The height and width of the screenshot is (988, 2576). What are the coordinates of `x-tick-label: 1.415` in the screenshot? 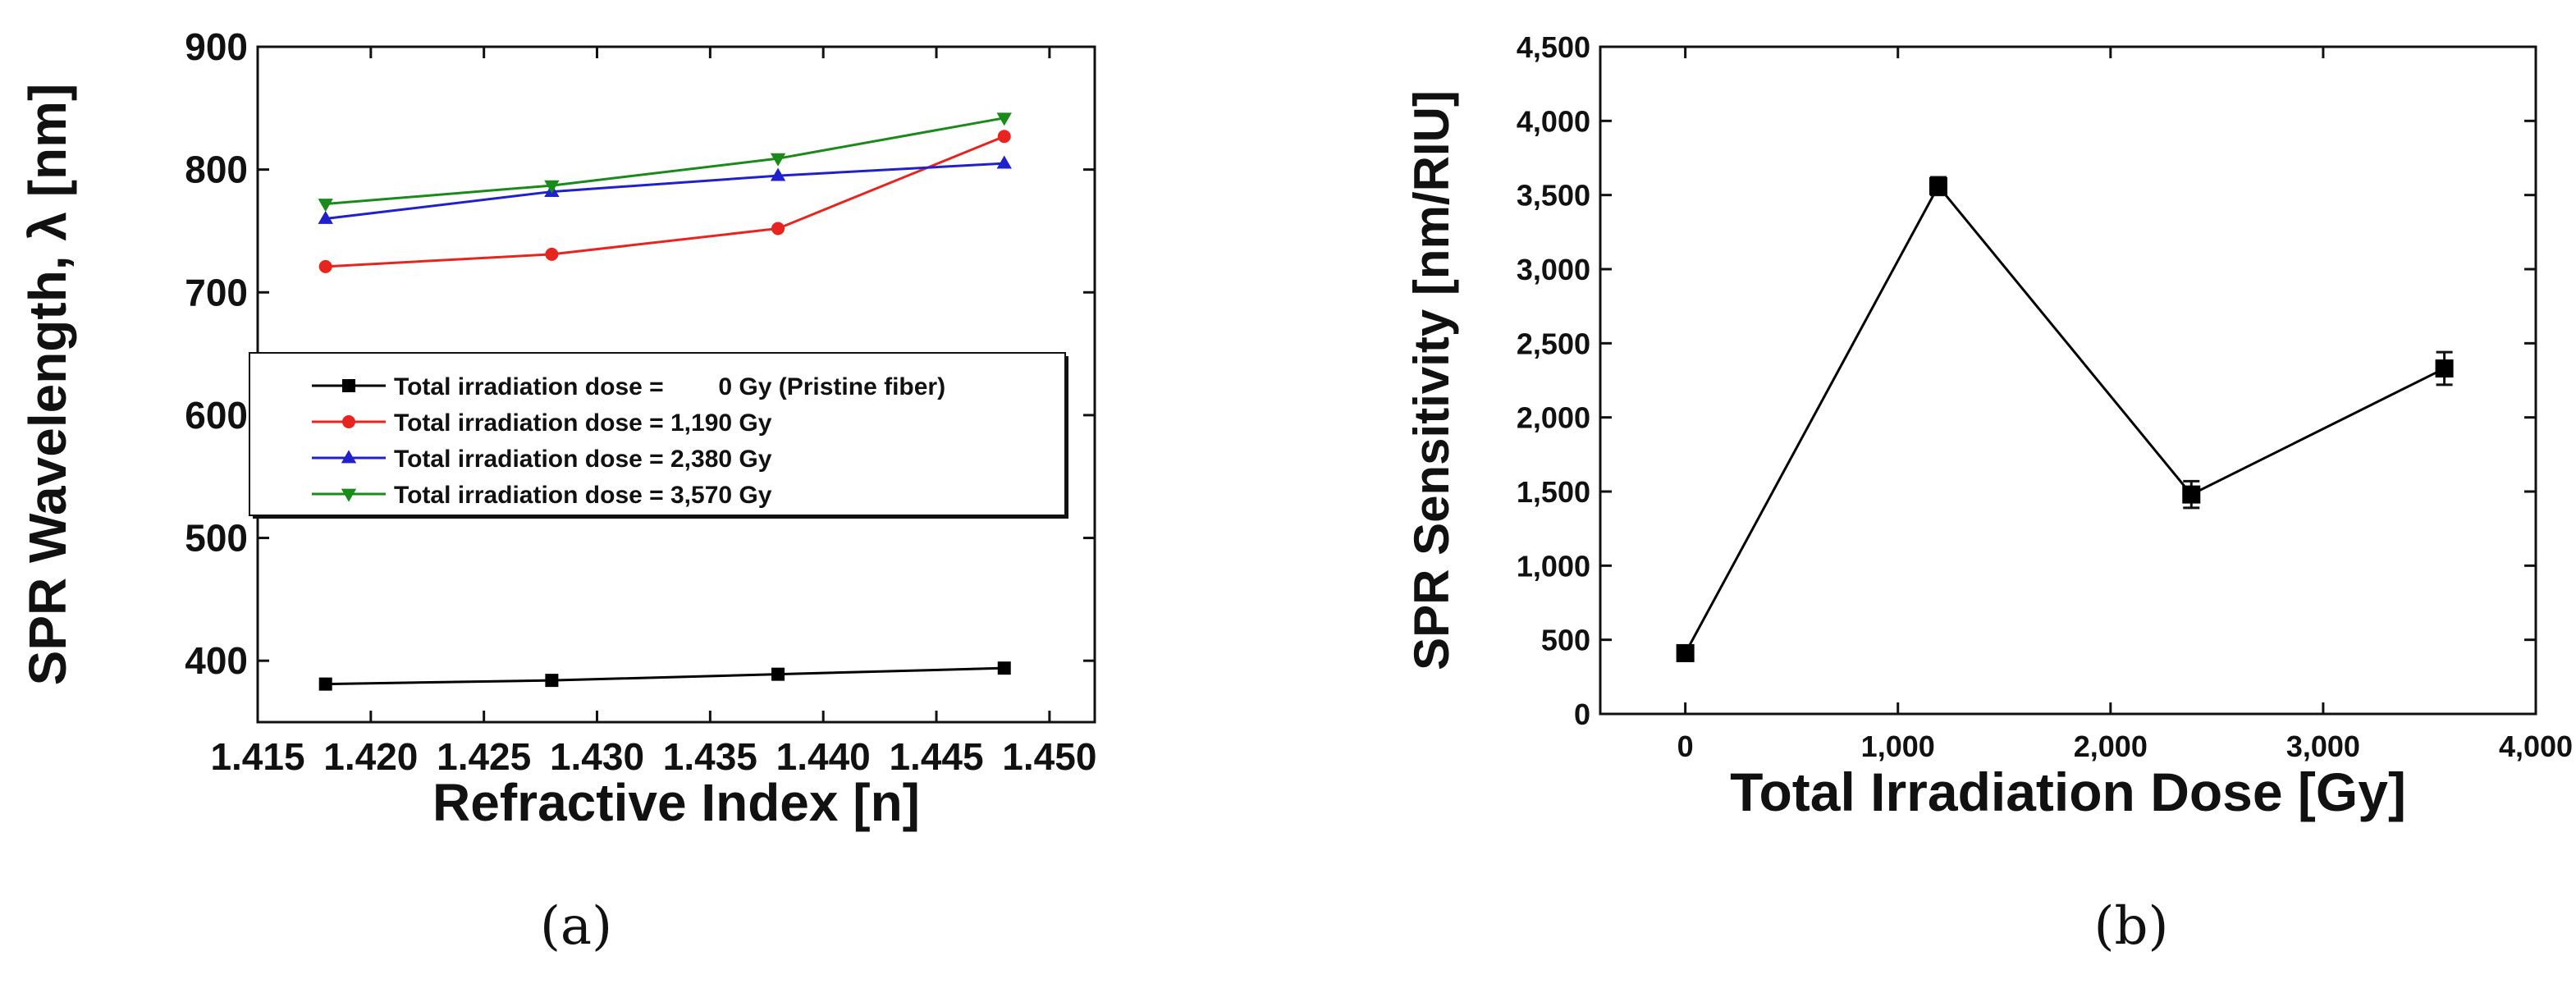 It's located at (257, 757).